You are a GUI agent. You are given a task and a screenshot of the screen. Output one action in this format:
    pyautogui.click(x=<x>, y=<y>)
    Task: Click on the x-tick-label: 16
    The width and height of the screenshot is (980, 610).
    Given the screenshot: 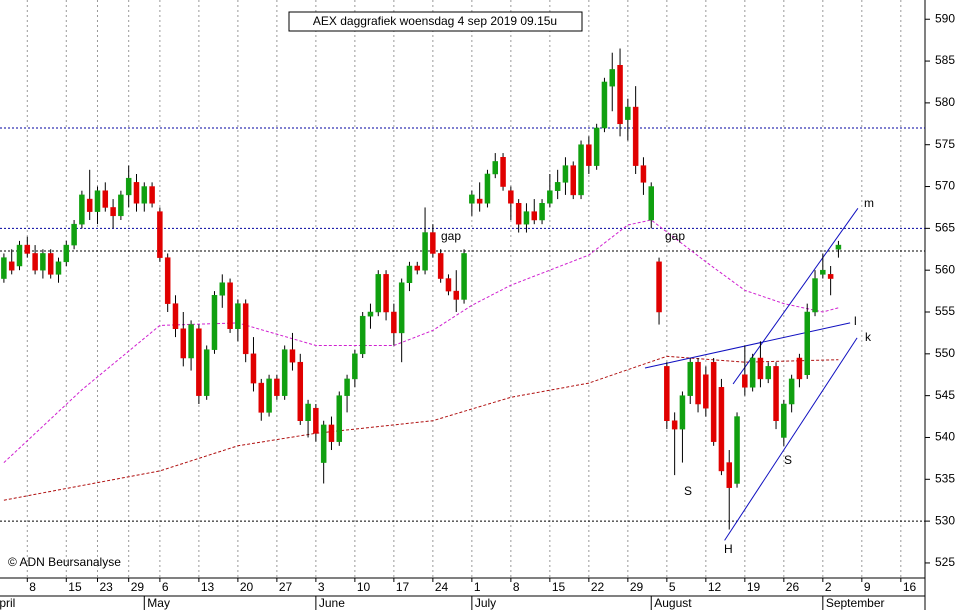 What is the action you would take?
    pyautogui.click(x=910, y=587)
    